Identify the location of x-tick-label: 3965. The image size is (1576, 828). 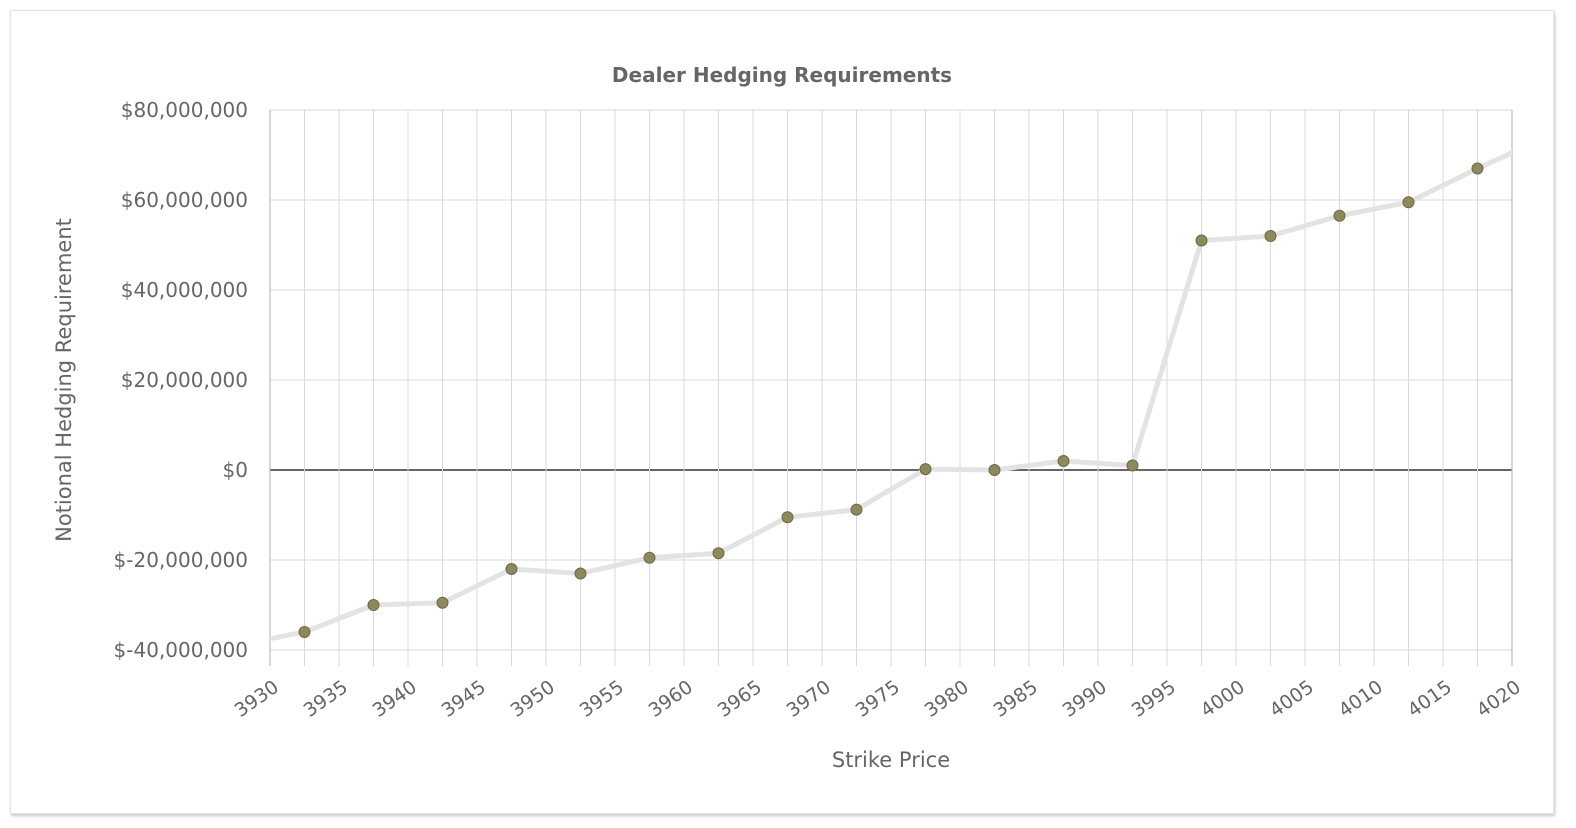
(740, 699).